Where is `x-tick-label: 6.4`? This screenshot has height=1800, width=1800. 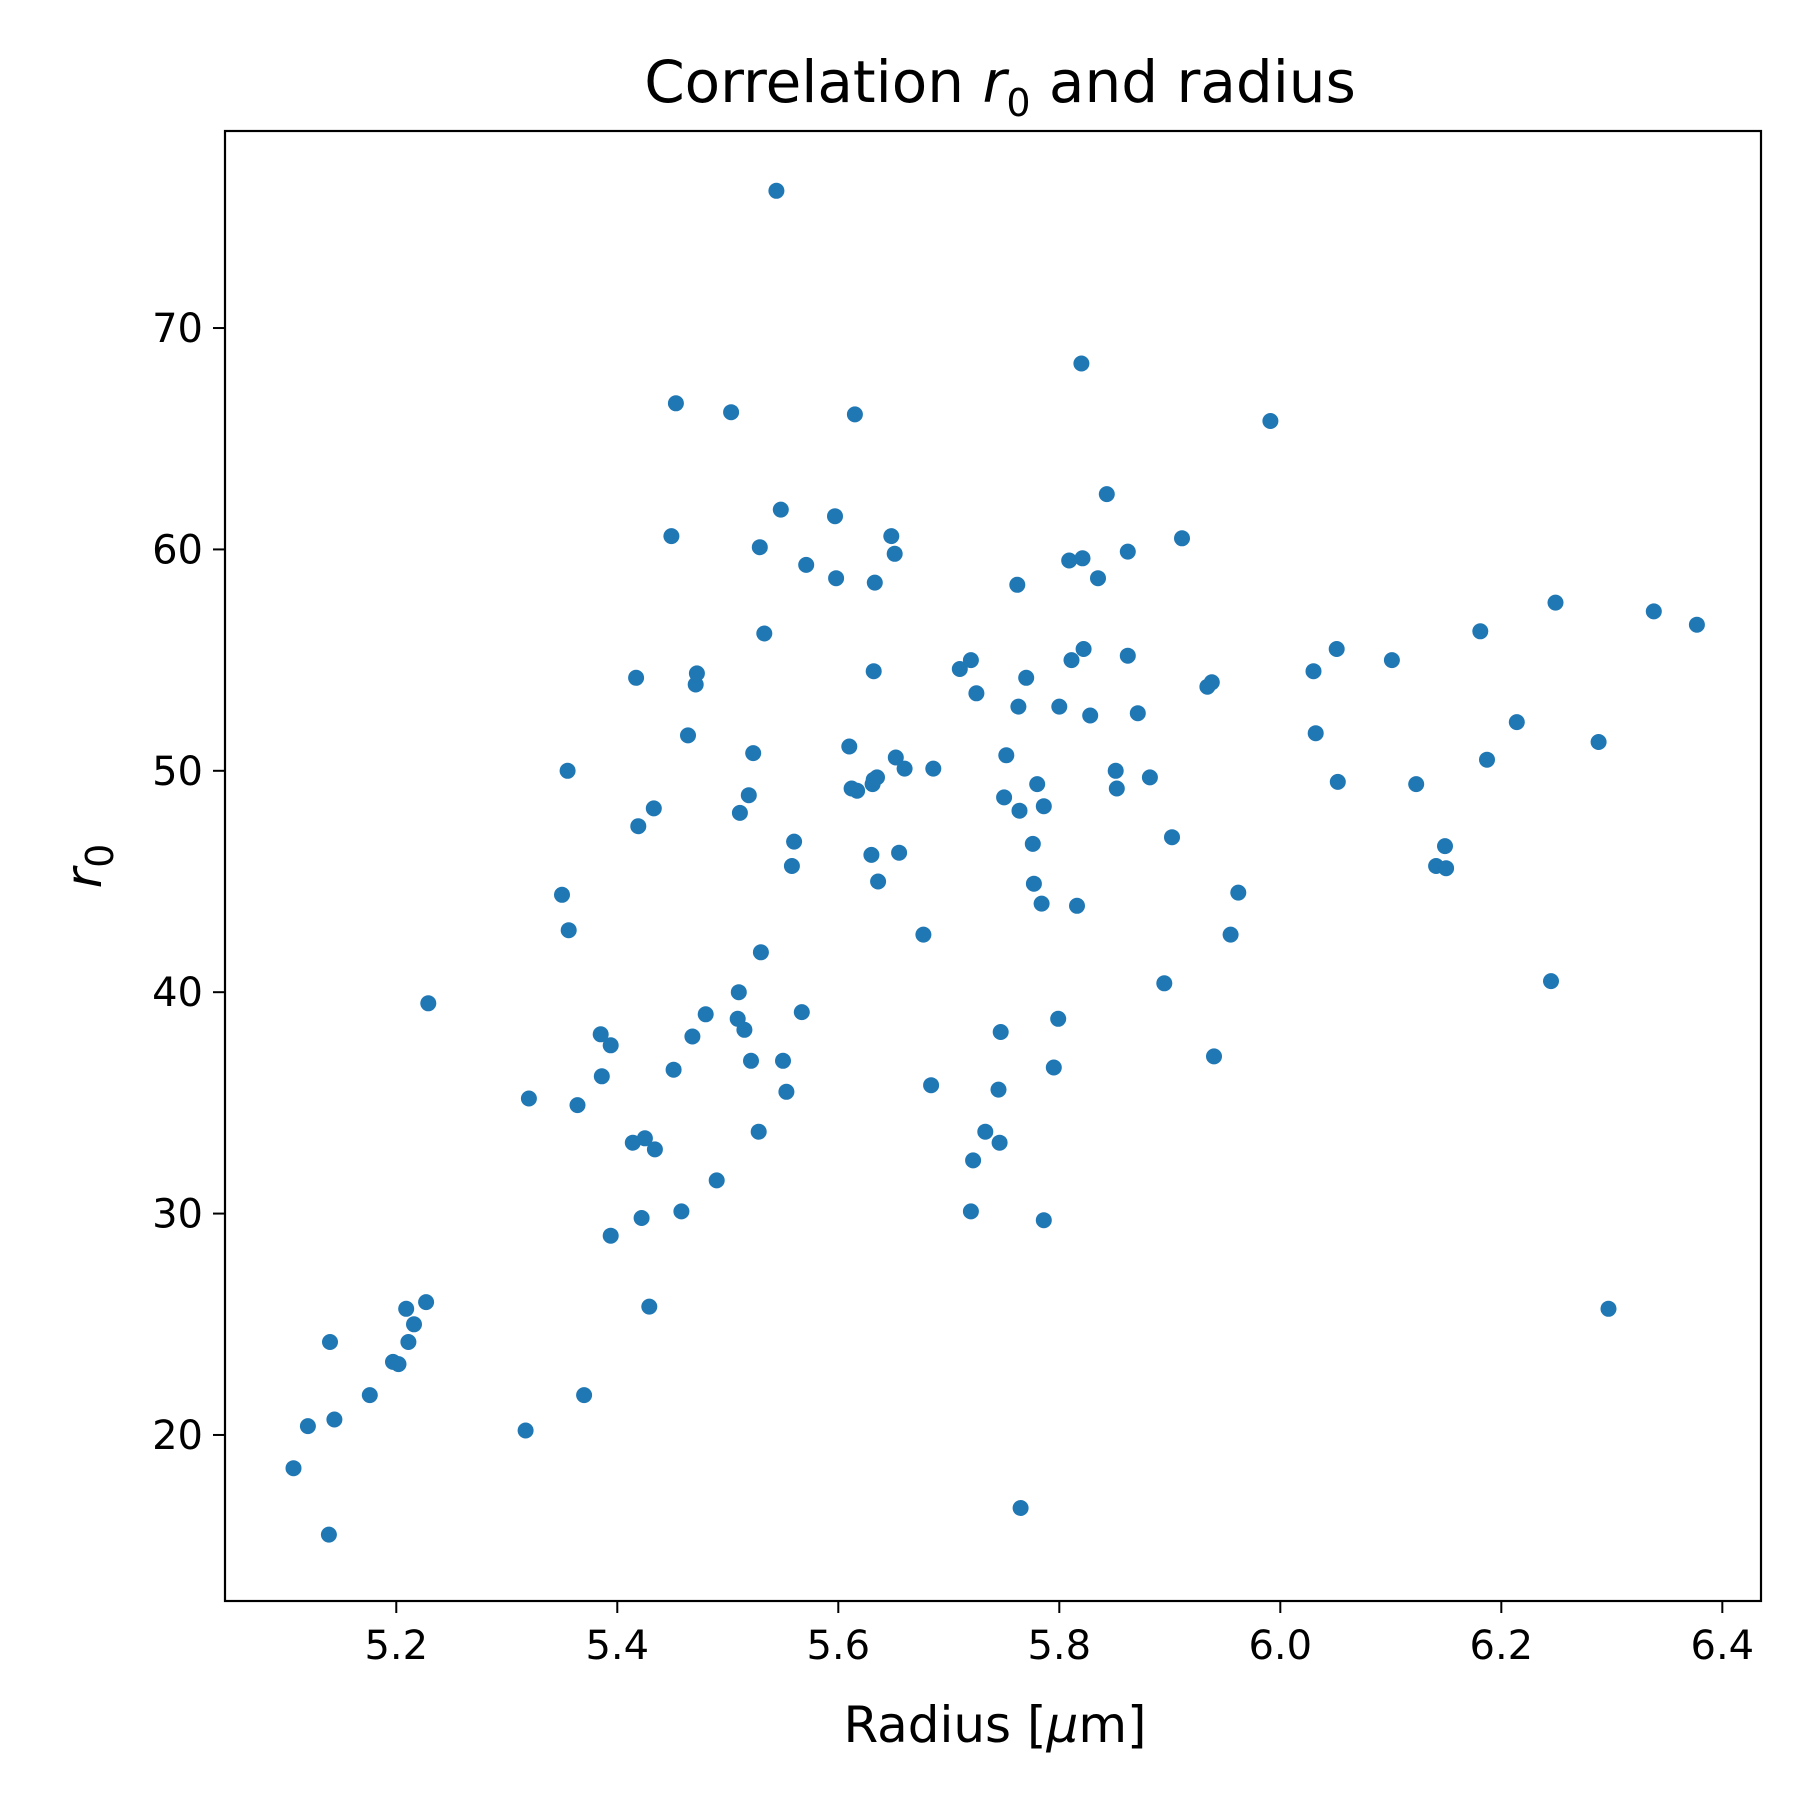
x-tick-label: 6.4 is located at coordinates (1723, 1646).